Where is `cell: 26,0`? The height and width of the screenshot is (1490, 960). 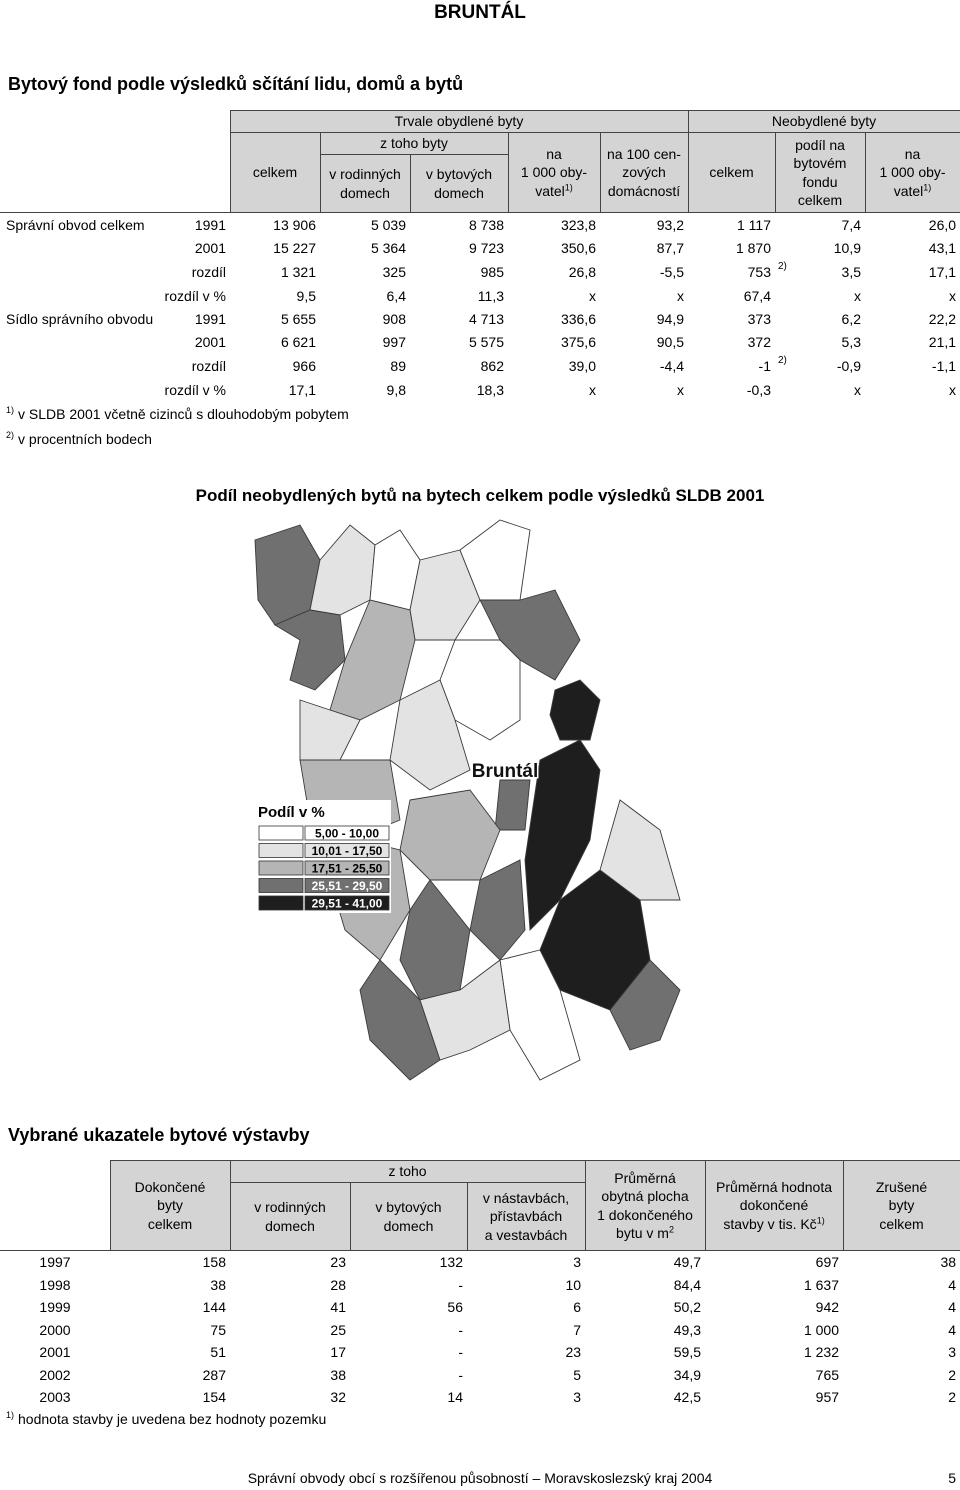
cell: 26,0 is located at coordinates (942, 224).